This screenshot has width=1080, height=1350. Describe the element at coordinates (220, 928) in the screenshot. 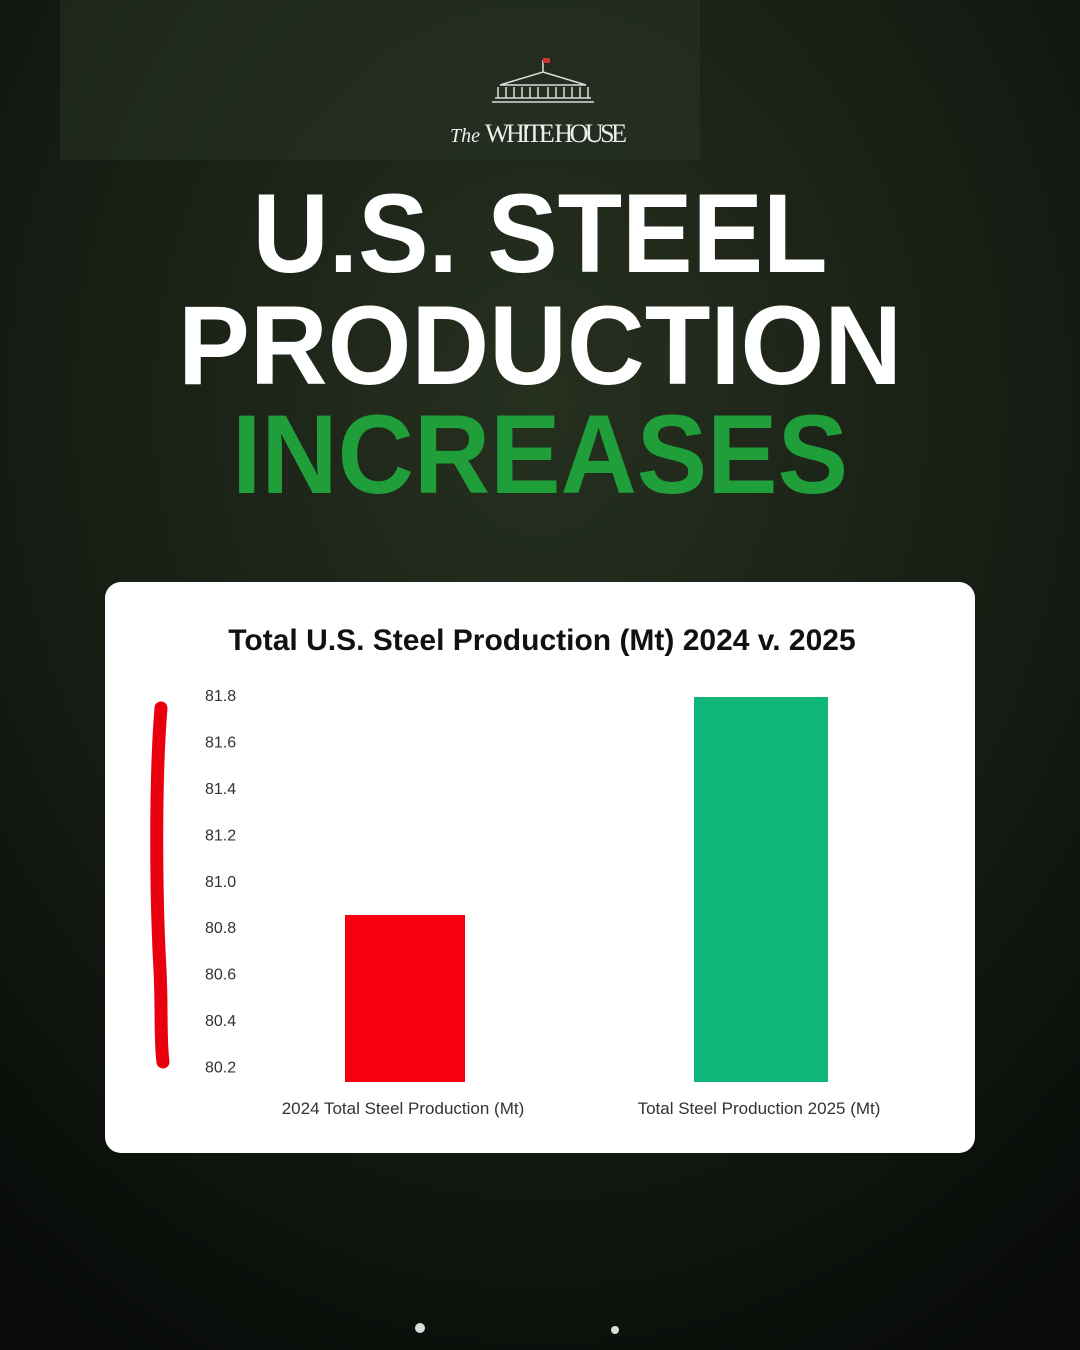

I see `y-tick-label: 80.8` at that location.